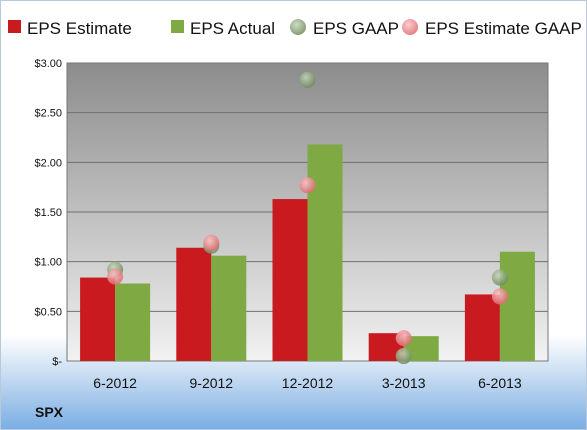  Describe the element at coordinates (49, 412) in the screenshot. I see `ticker-label: SPX` at that location.